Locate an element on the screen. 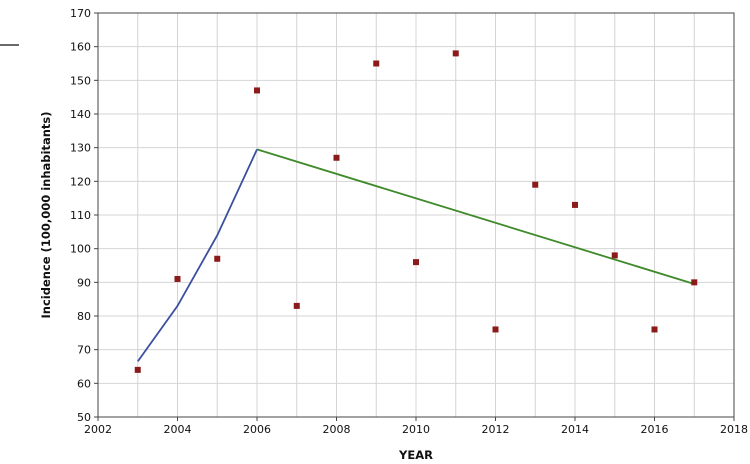 The width and height of the screenshot is (750, 464). x-tick-label: 2018 is located at coordinates (734, 429).